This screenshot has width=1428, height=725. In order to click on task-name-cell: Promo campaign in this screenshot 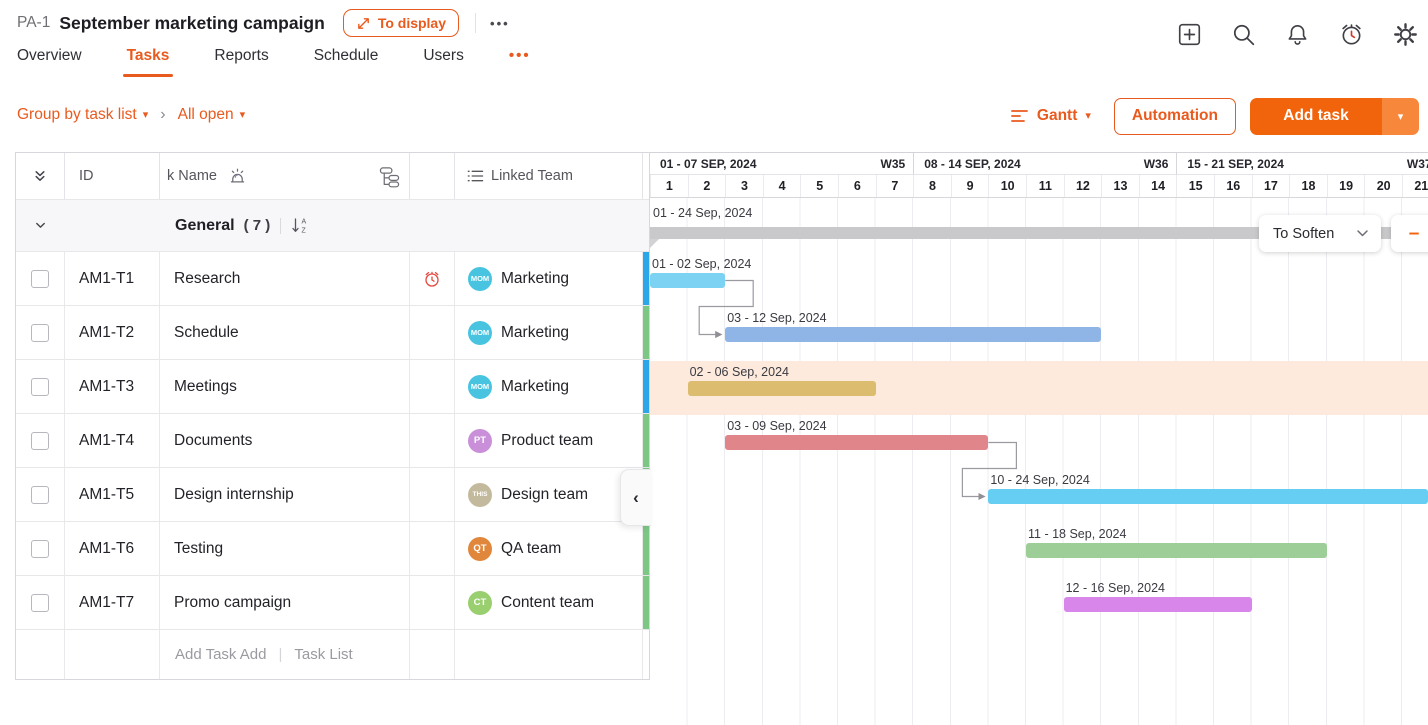, I will do `click(285, 602)`.